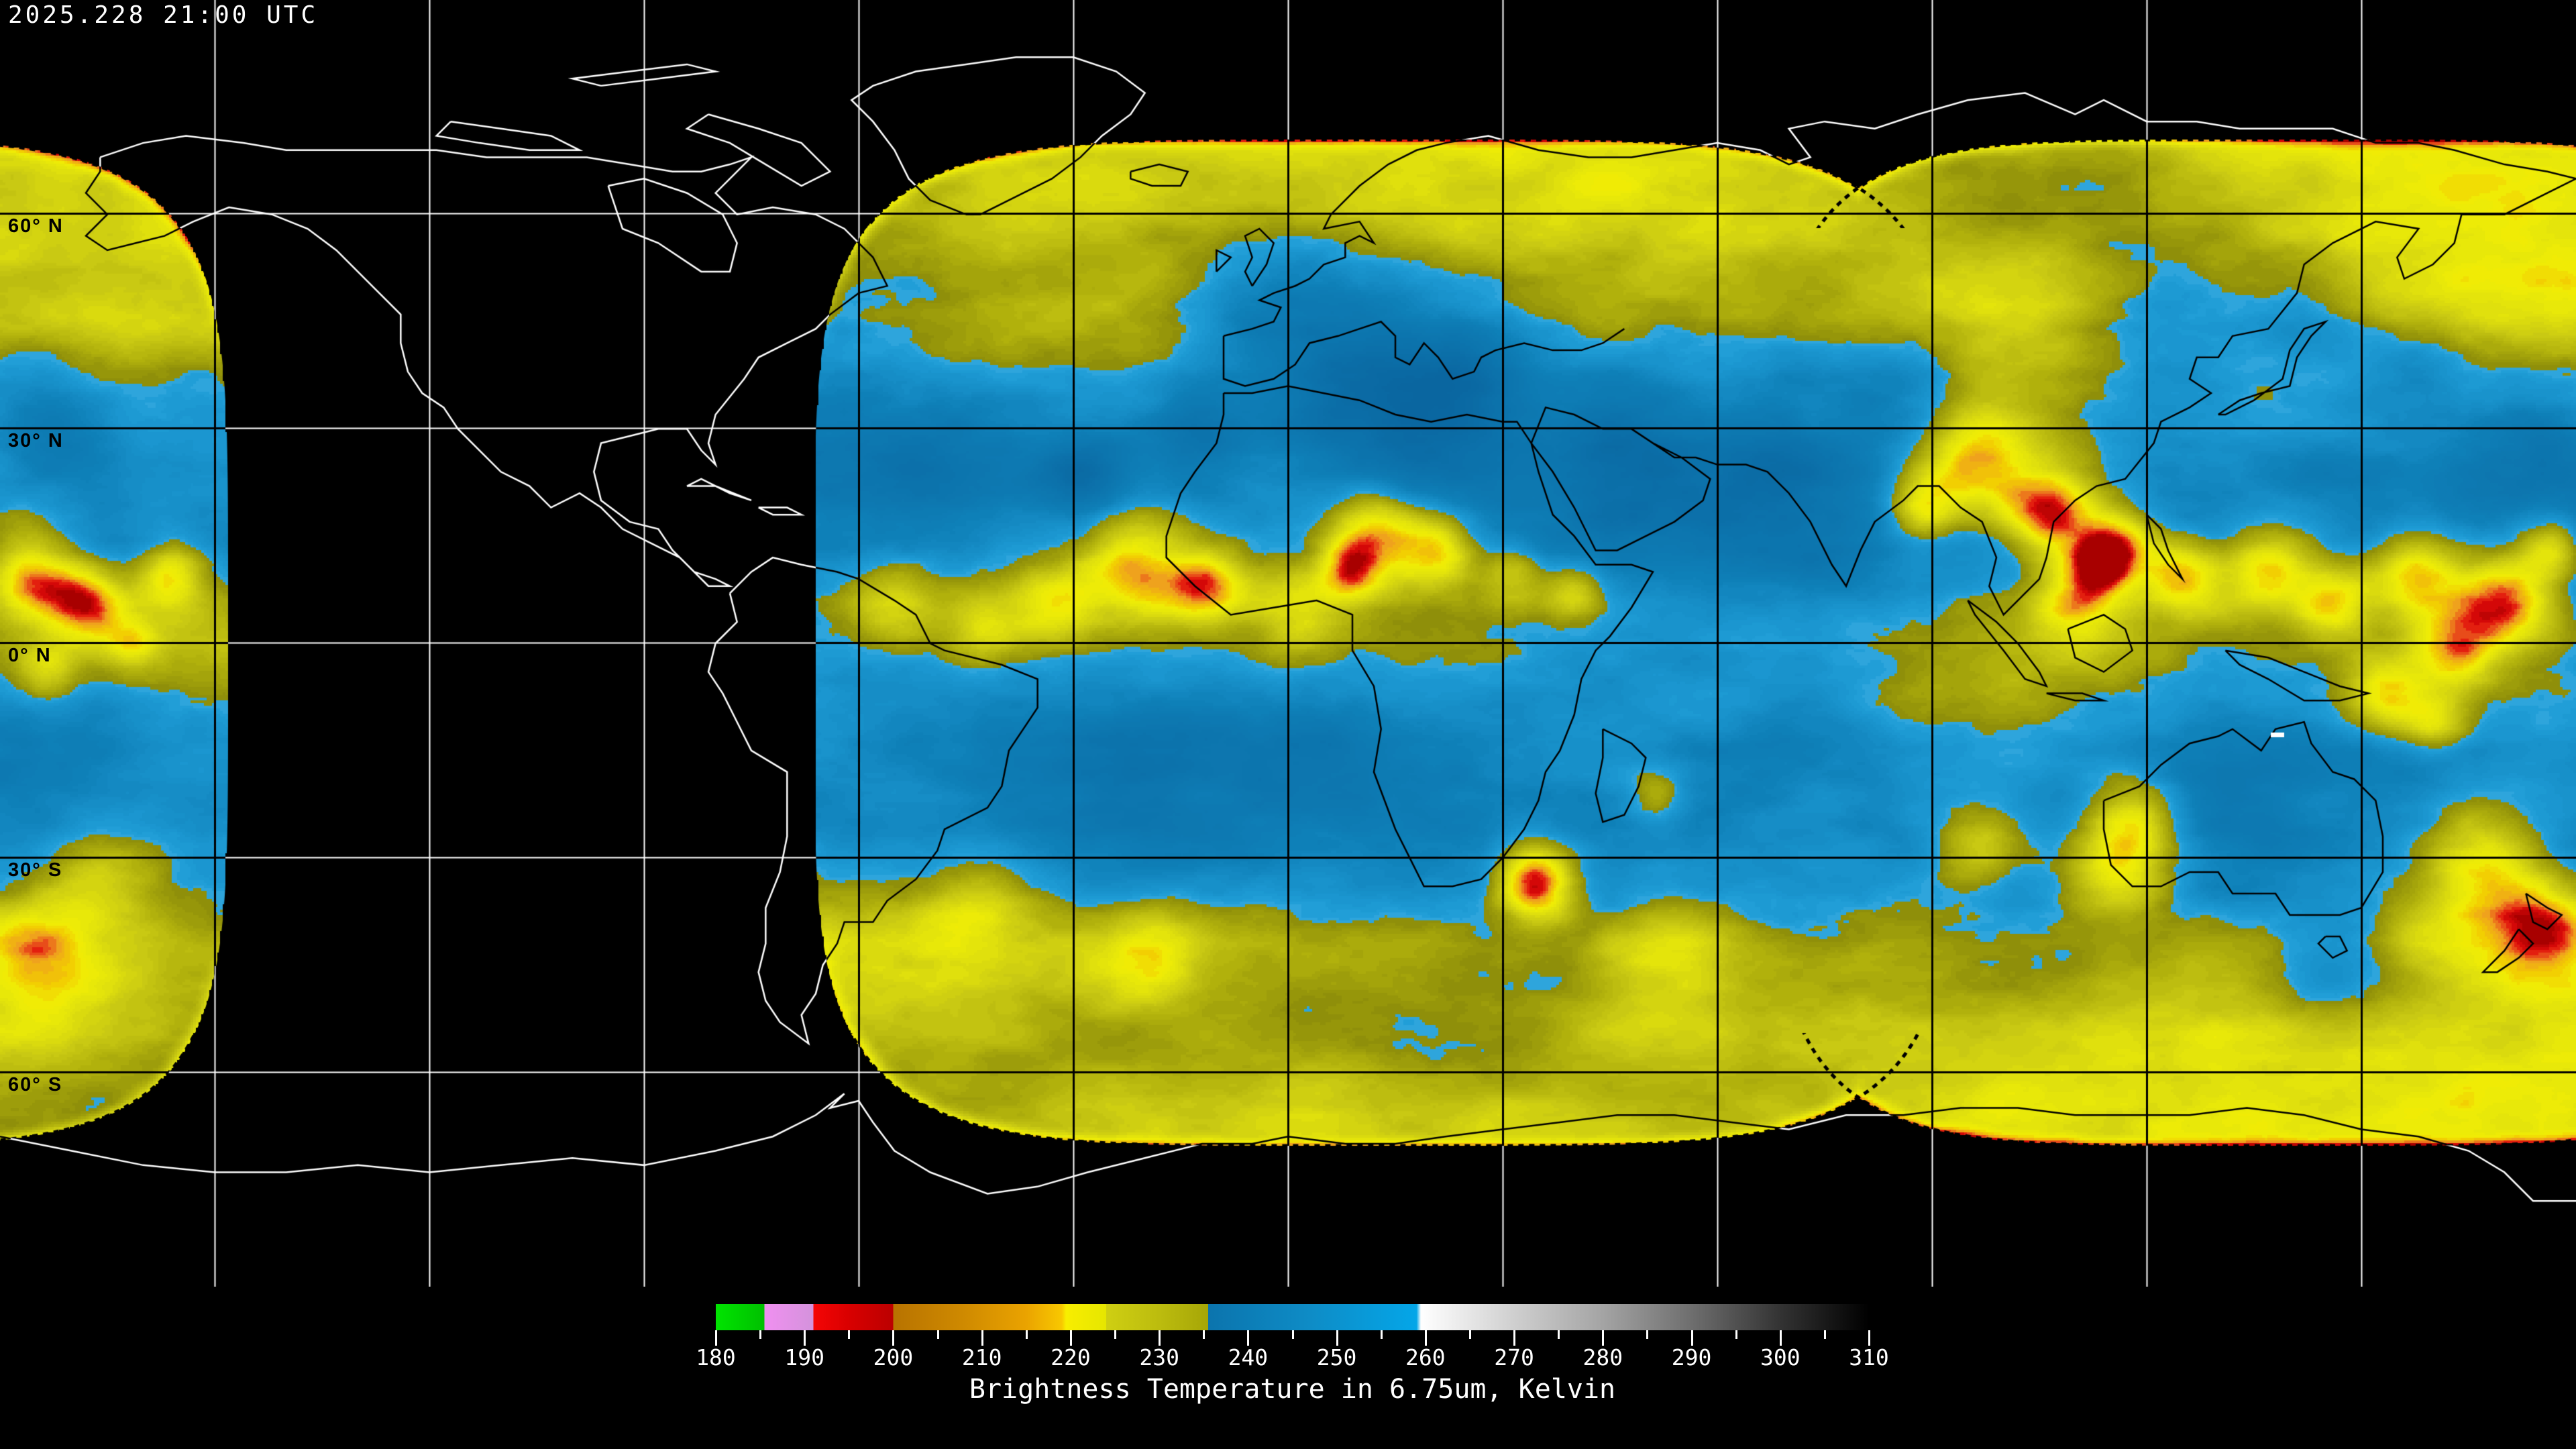  I want to click on colorbar-tick-label: 200, so click(893, 1357).